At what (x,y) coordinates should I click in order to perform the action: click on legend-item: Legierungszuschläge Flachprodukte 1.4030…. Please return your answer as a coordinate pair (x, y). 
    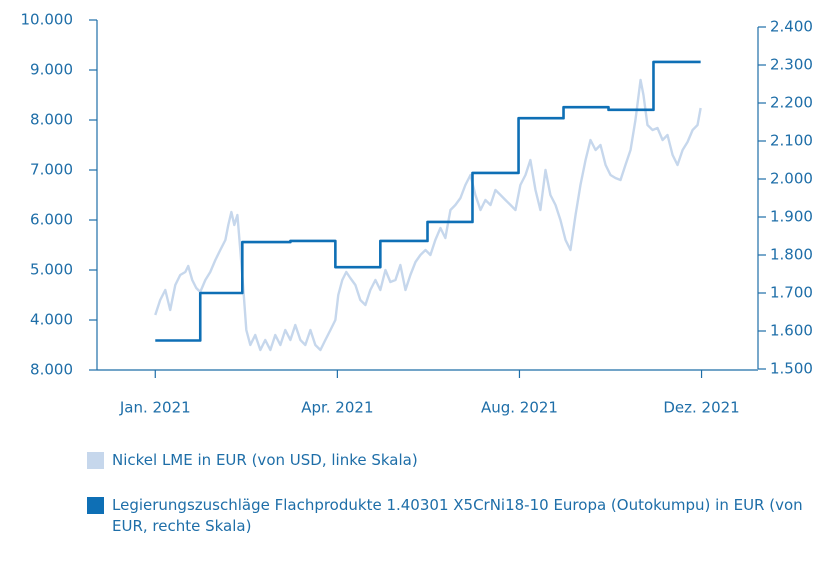
    Looking at the image, I should click on (447, 516).